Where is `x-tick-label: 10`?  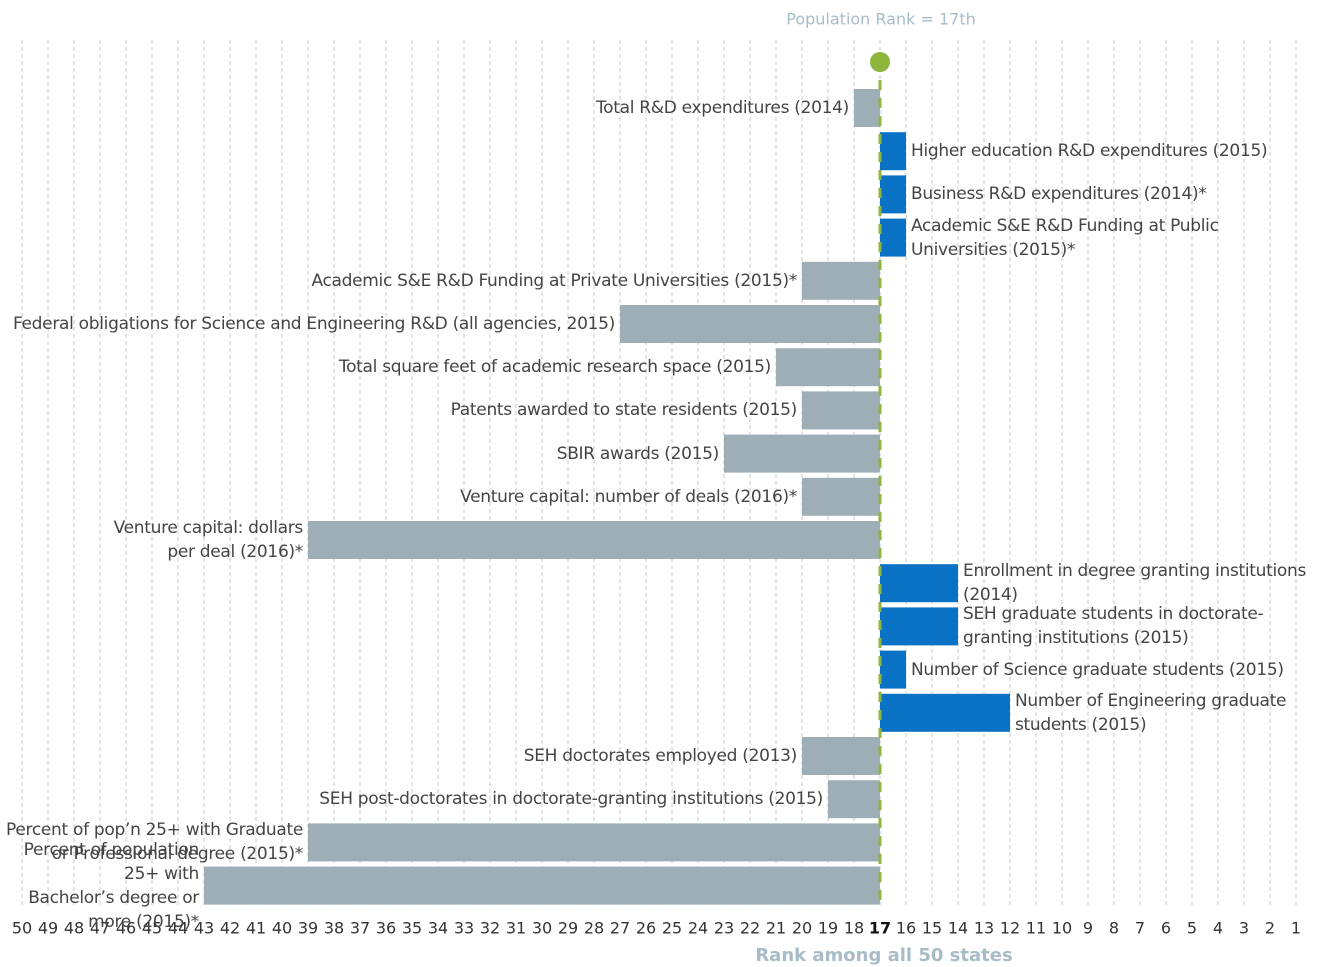
x-tick-label: 10 is located at coordinates (1062, 928).